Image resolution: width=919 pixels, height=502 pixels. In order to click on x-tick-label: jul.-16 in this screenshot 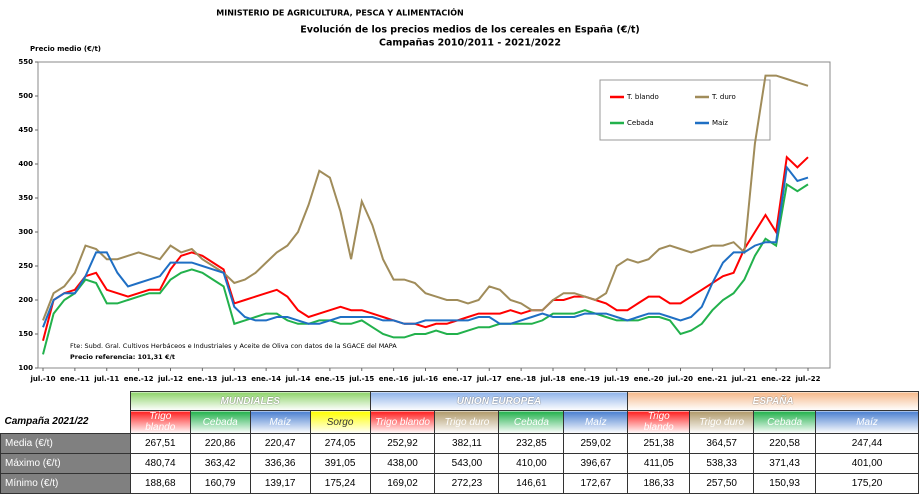, I will do `click(425, 379)`.